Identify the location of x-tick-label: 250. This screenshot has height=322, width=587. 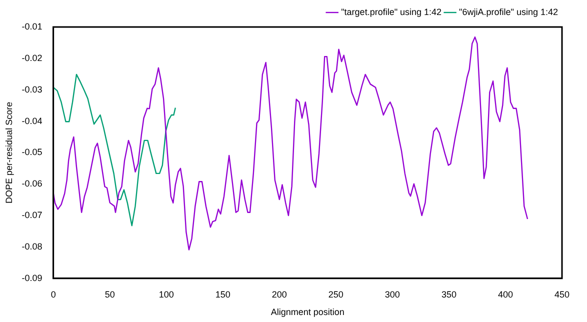
(336, 294).